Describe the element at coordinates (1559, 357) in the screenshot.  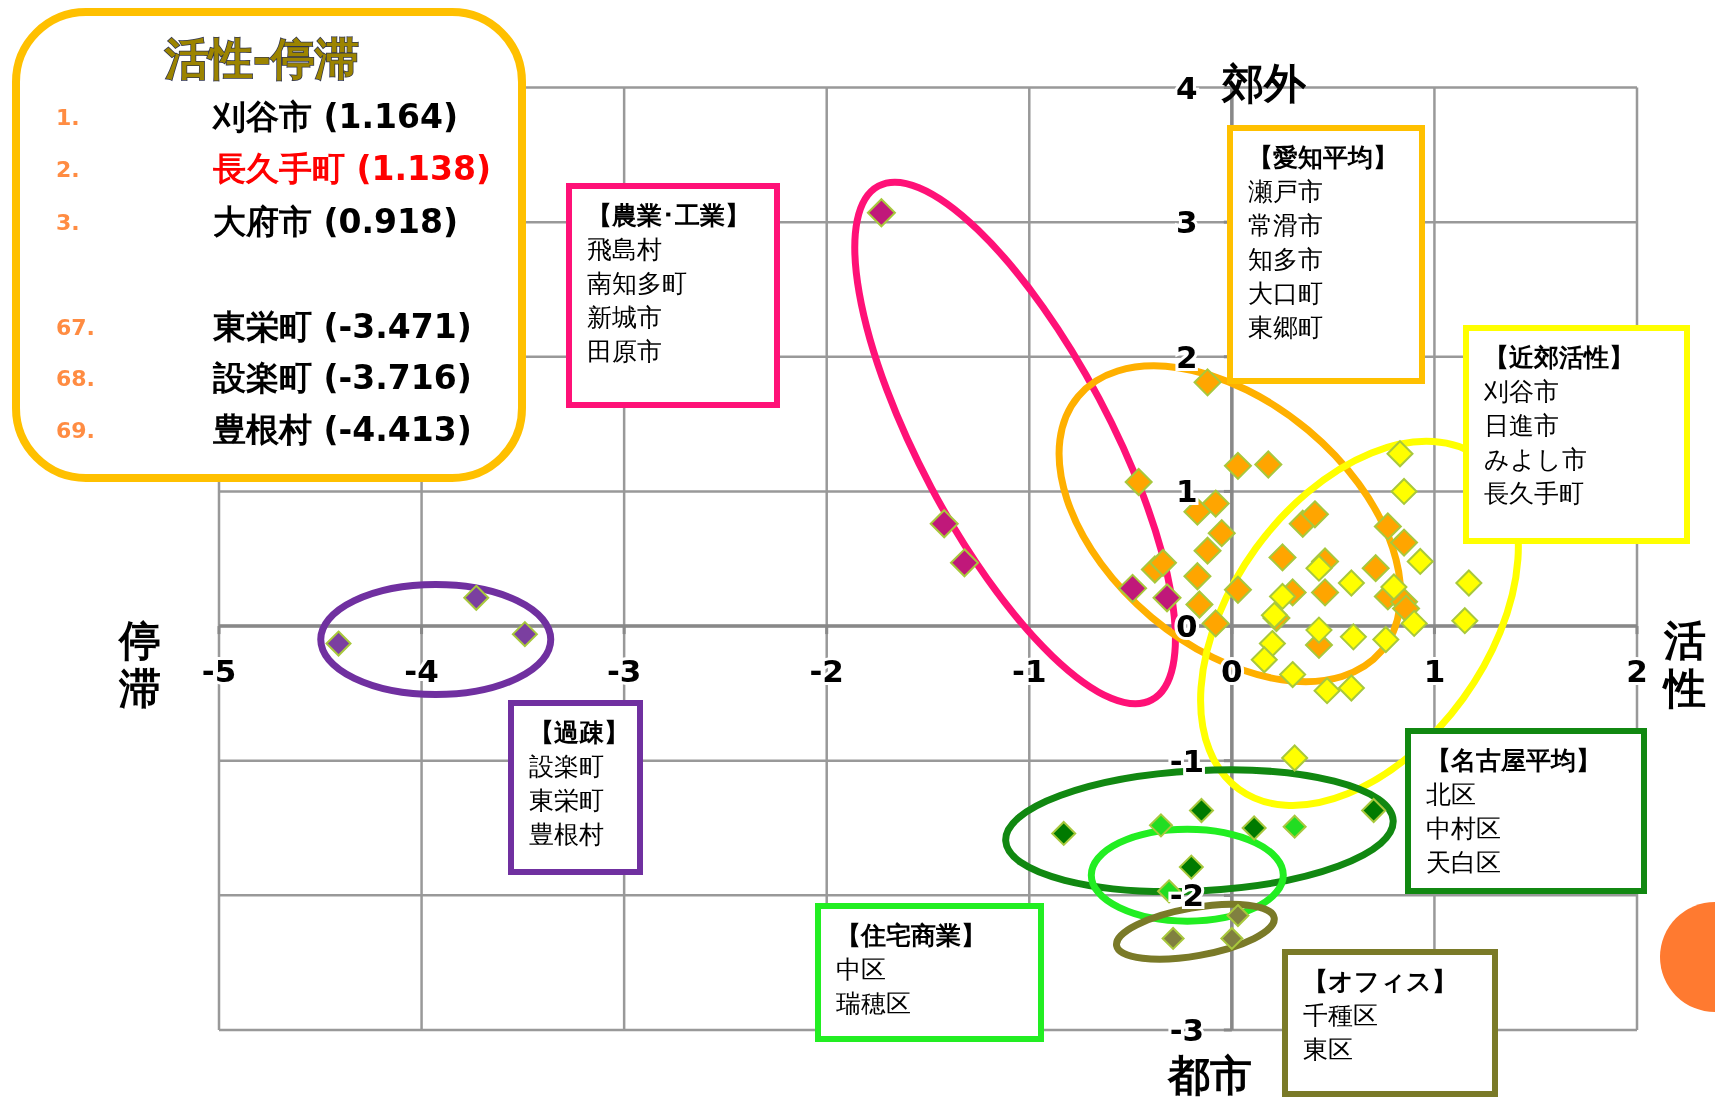
I see `annotation: 【近郊活性】` at that location.